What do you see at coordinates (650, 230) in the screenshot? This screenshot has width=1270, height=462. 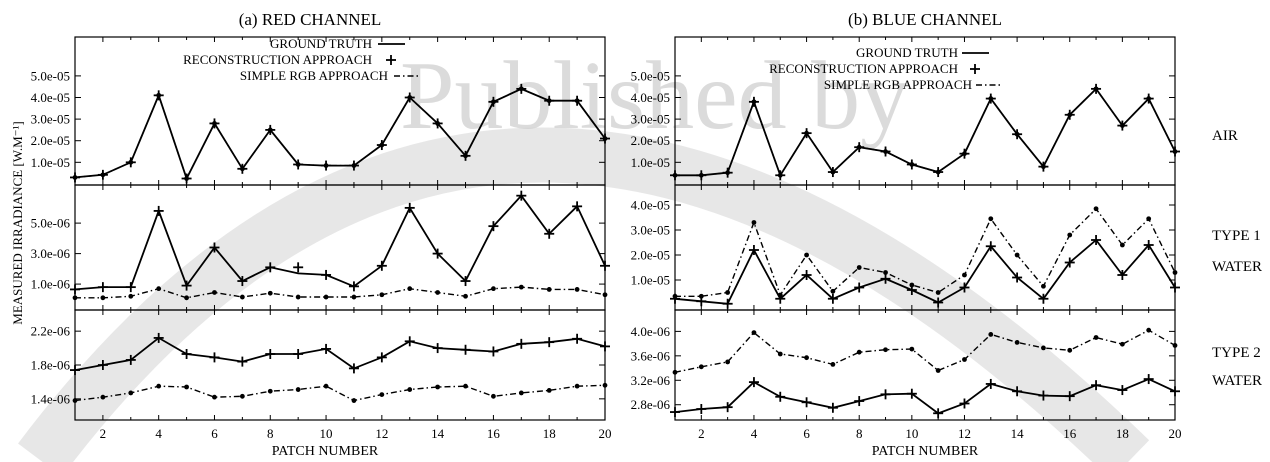 I see `y-tick-label: 3.0e-05` at bounding box center [650, 230].